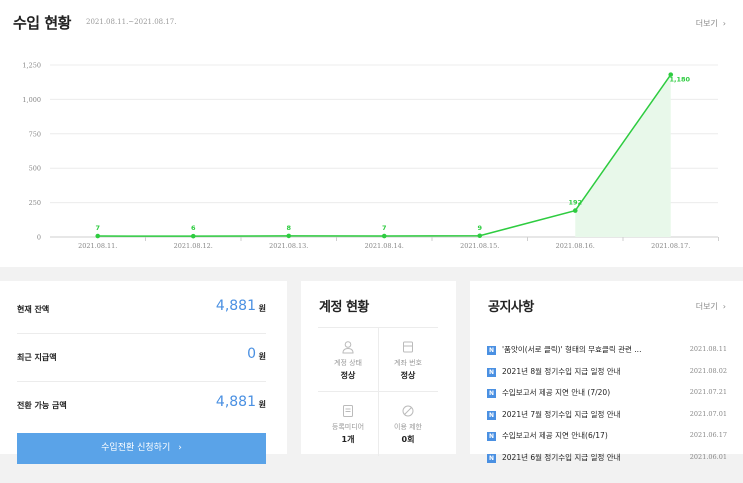 The width and height of the screenshot is (743, 483). I want to click on registered-media-label: 등록미디어, so click(348, 427).